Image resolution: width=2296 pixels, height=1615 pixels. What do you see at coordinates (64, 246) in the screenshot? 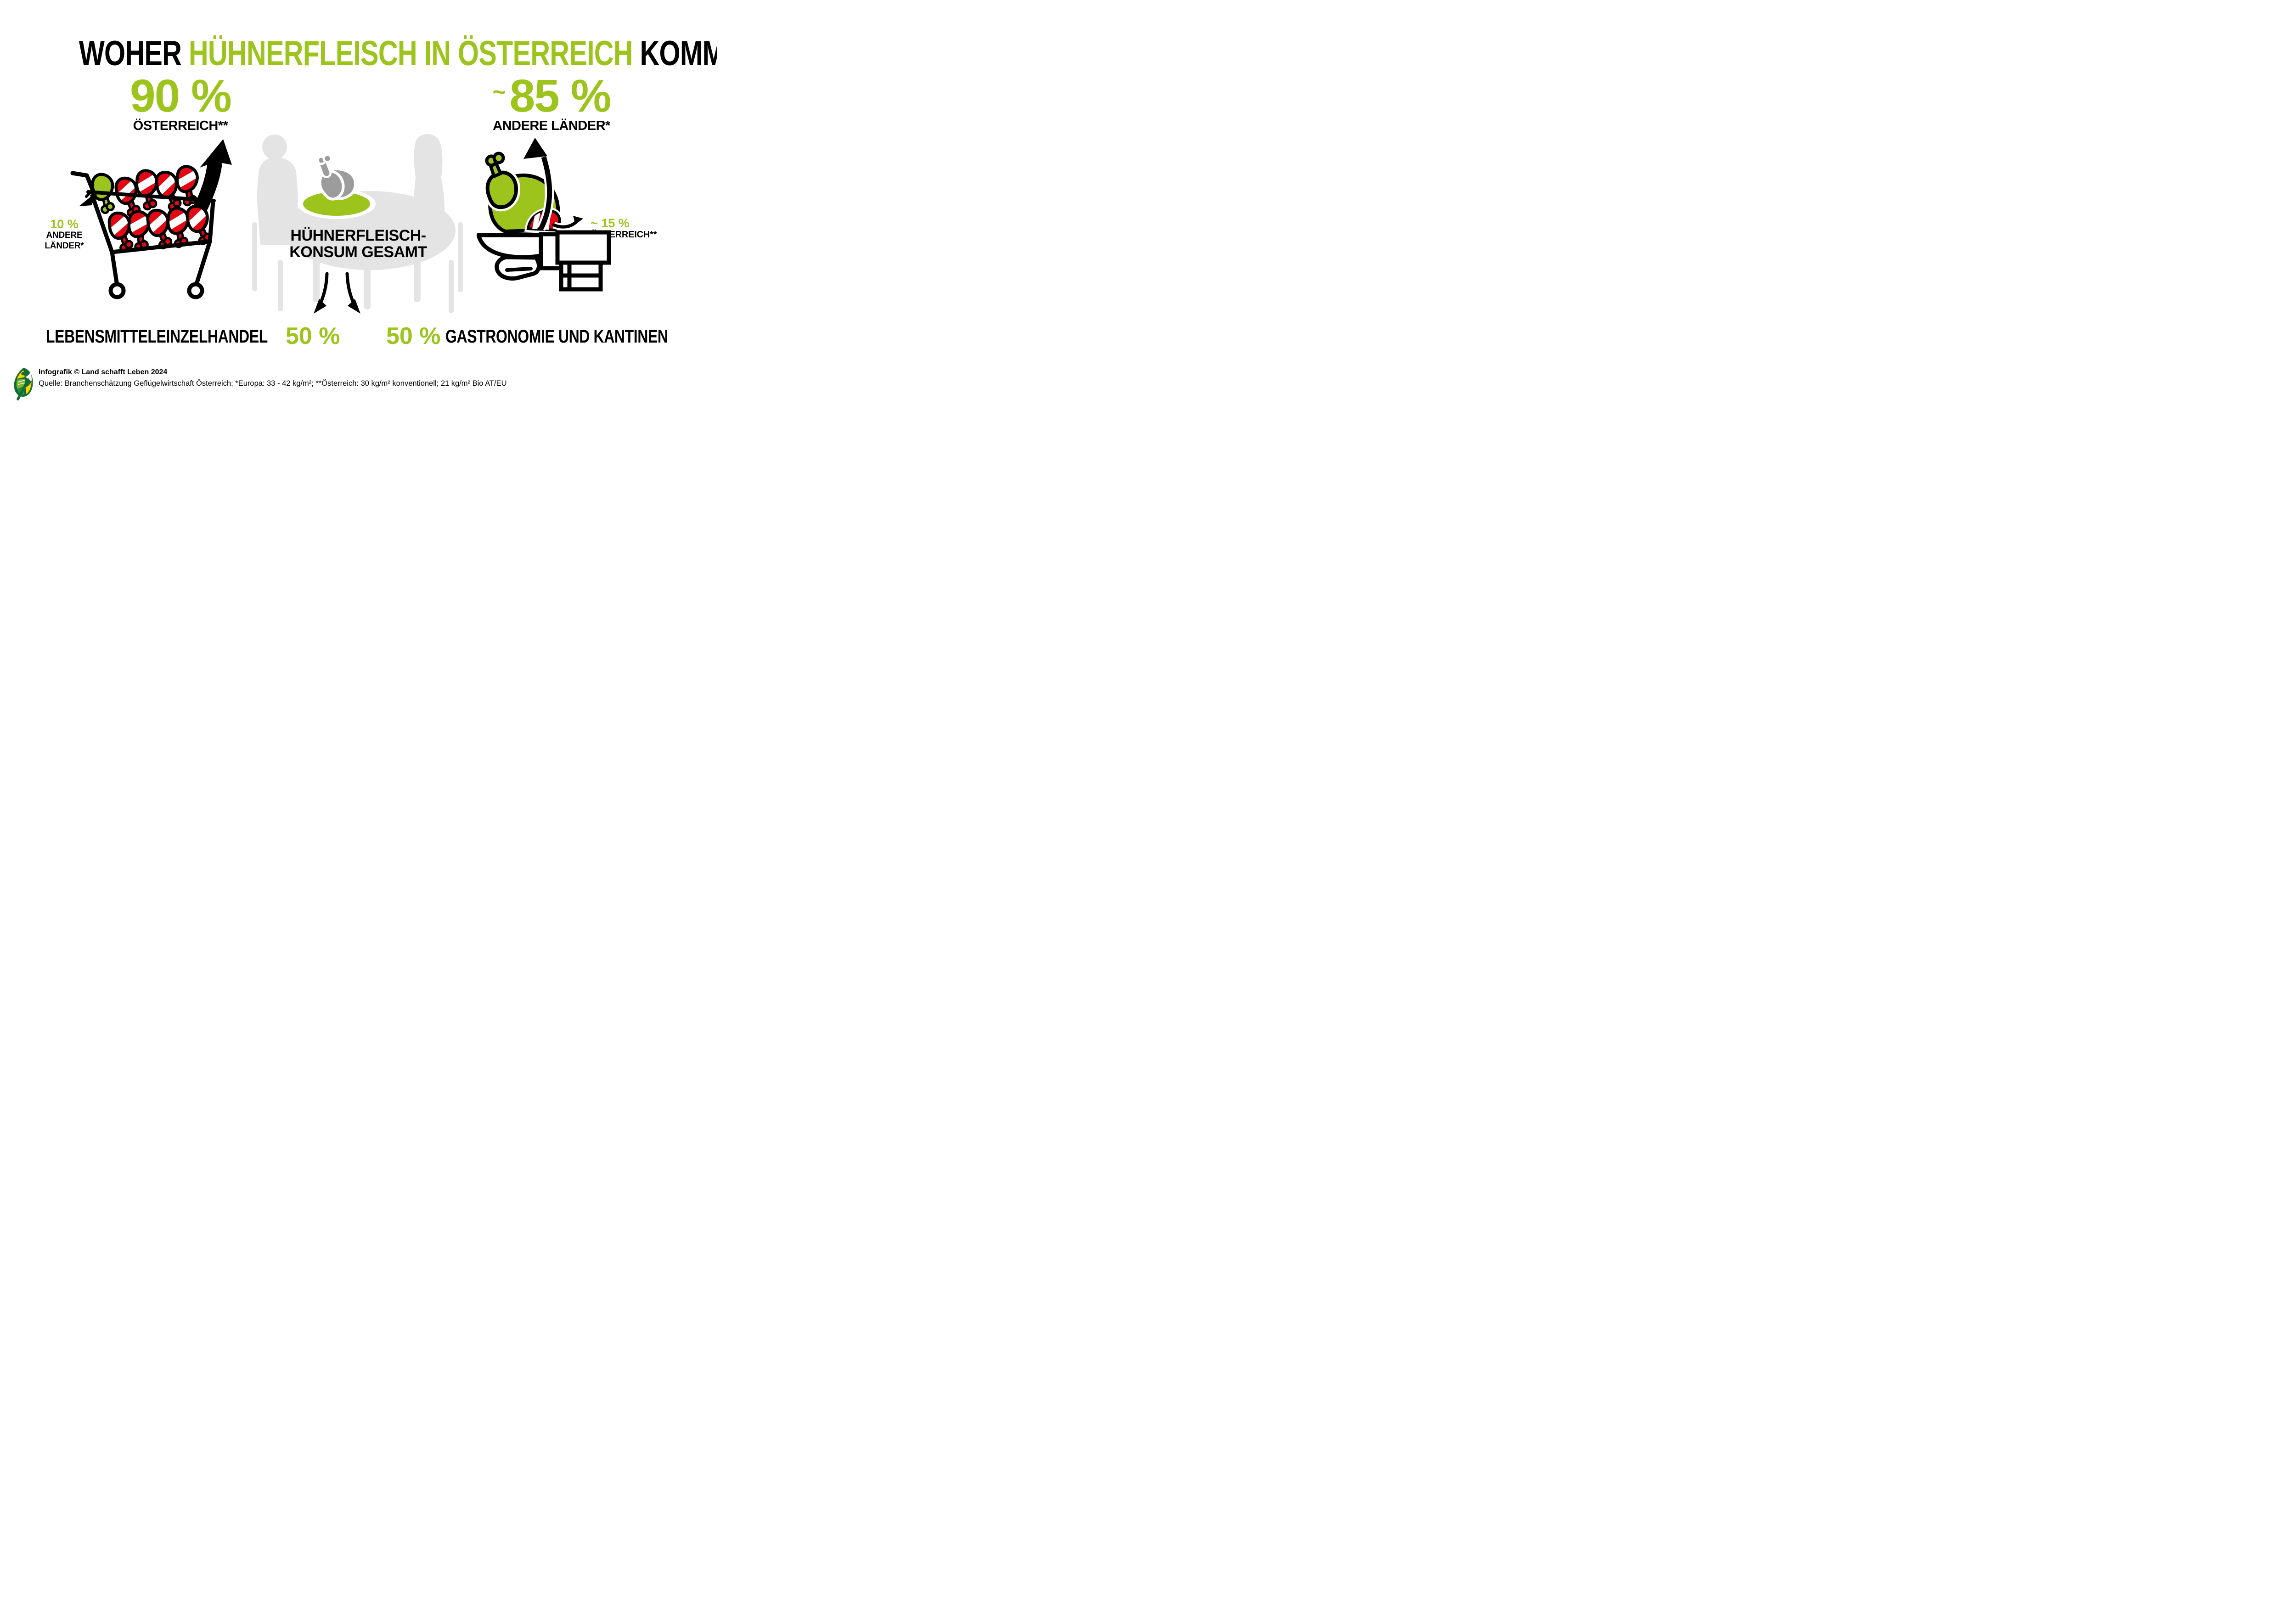
I see `retail-import-label-line2: LÄNDER*` at bounding box center [64, 246].